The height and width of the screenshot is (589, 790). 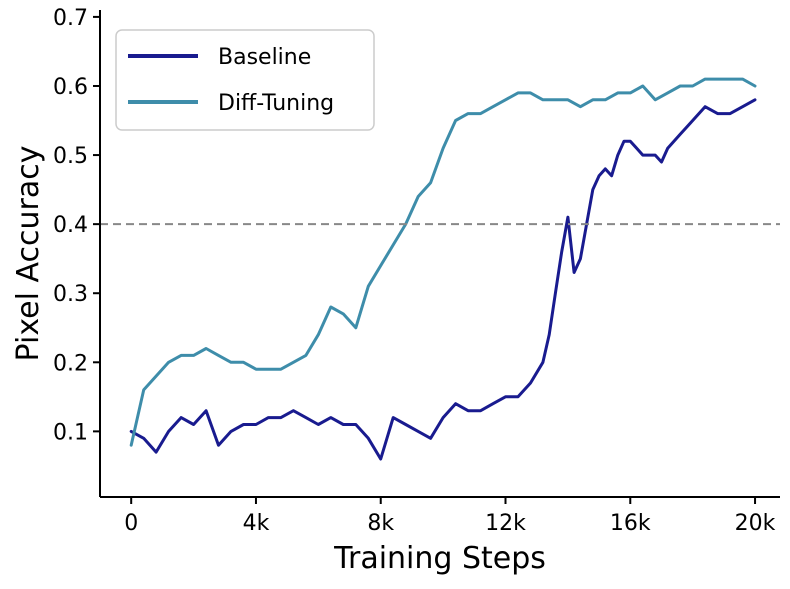 What do you see at coordinates (70, 363) in the screenshot?
I see `y-tick-label: 0.2` at bounding box center [70, 363].